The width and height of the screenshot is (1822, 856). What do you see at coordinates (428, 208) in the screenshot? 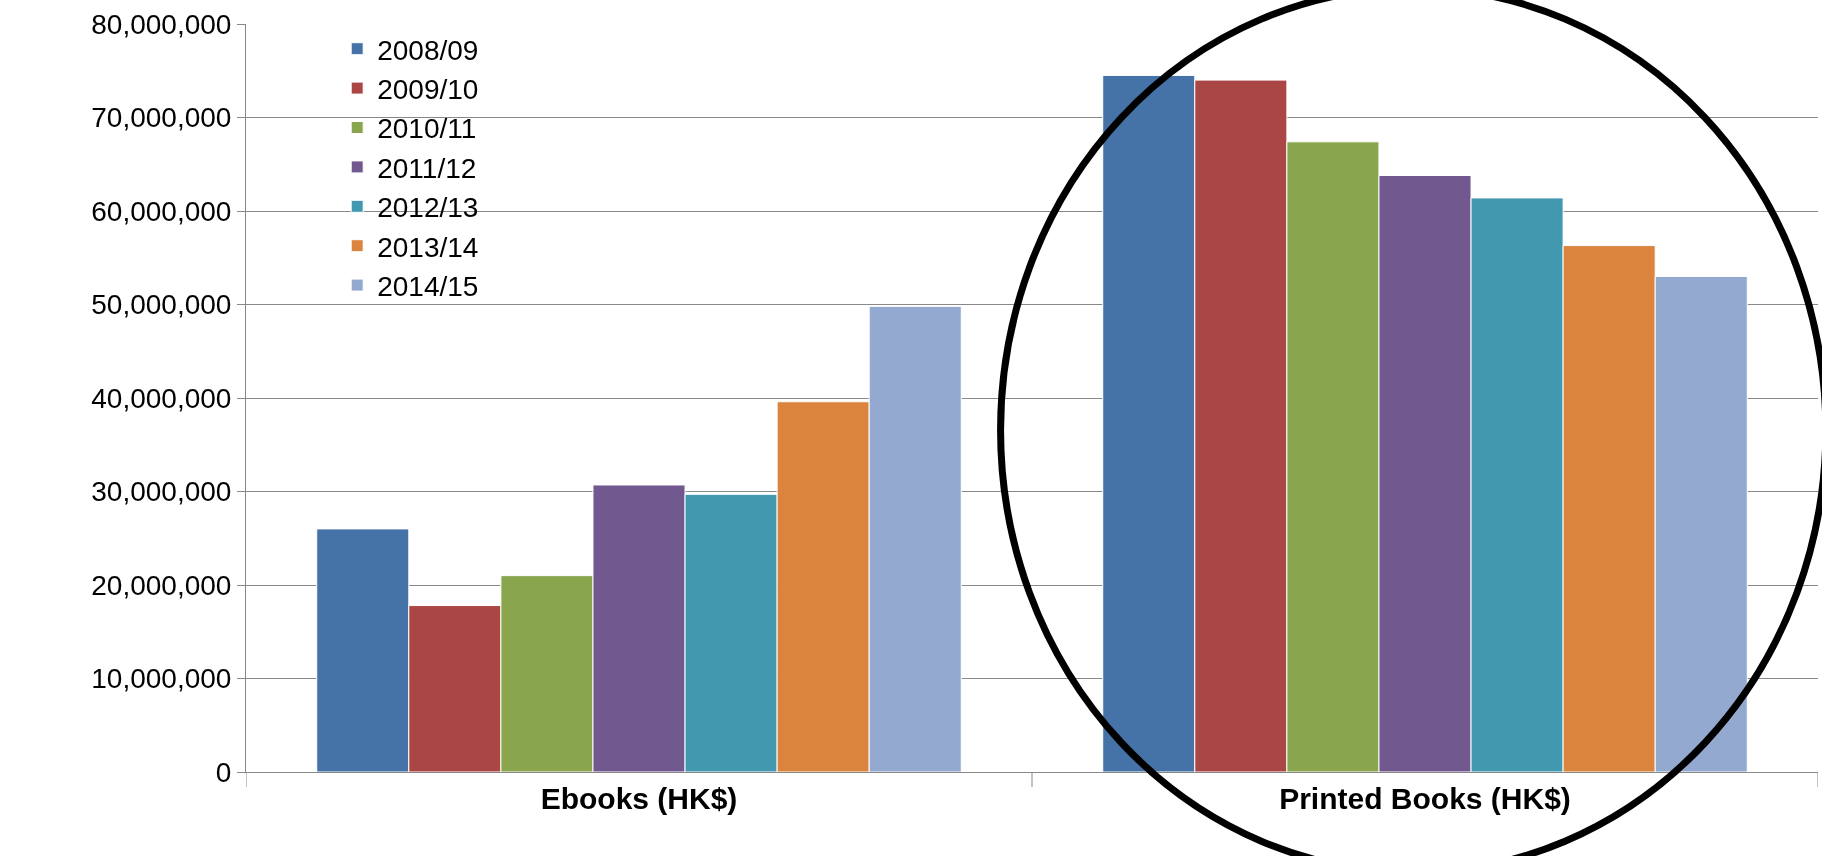
I see `legend-label: 2012/13` at bounding box center [428, 208].